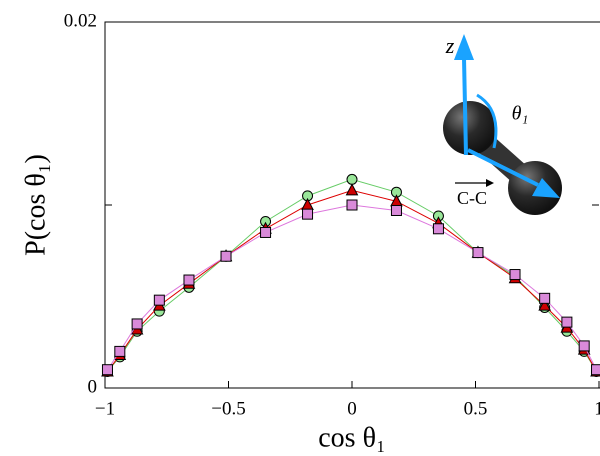 This screenshot has width=600, height=456. Describe the element at coordinates (472, 198) in the screenshot. I see `annotation: C-C` at that location.